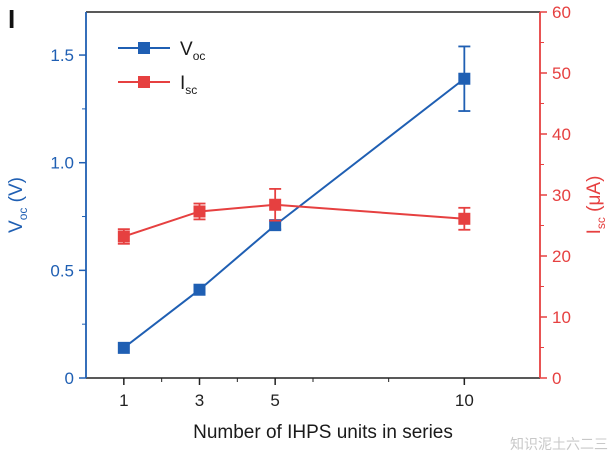  Describe the element at coordinates (556, 378) in the screenshot. I see `y-right-tick-label: 0` at that location.